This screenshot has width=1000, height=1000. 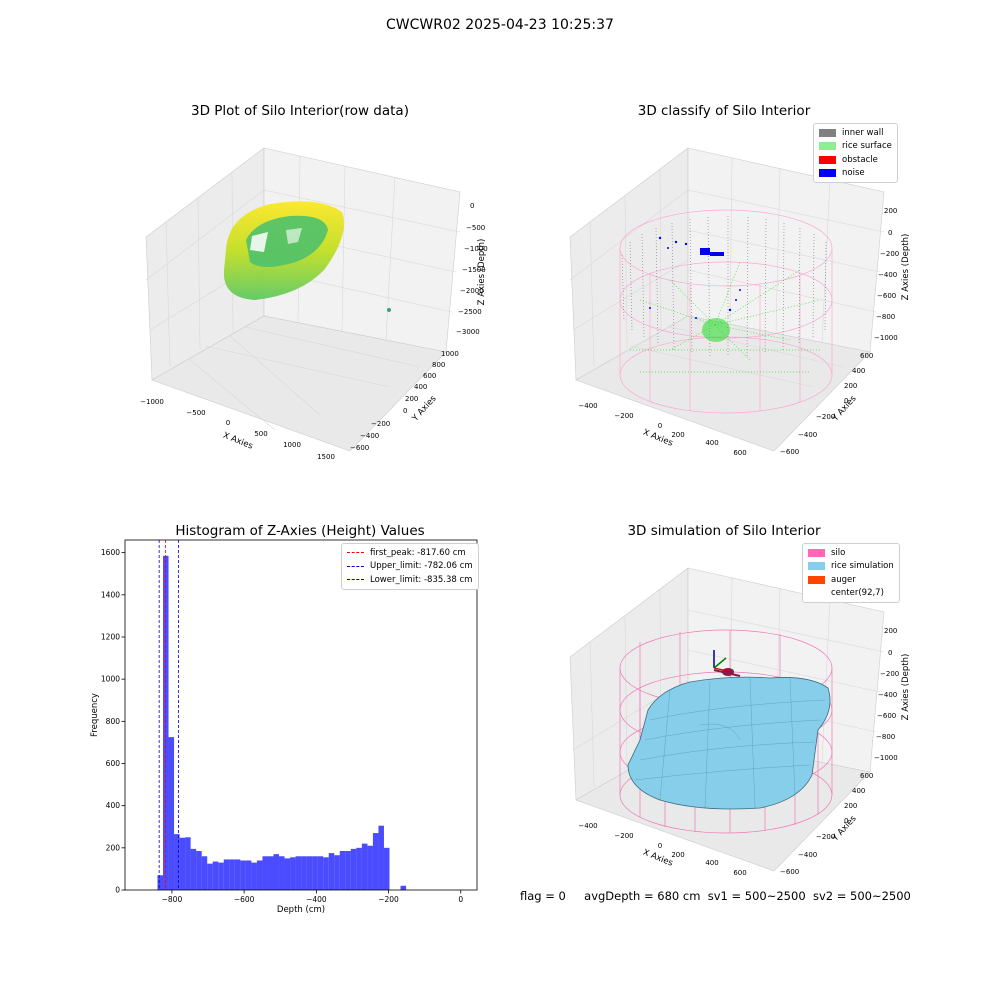 I want to click on legend-item-upper-limit: Upper_limit: -782.06 cm, so click(x=410, y=567).